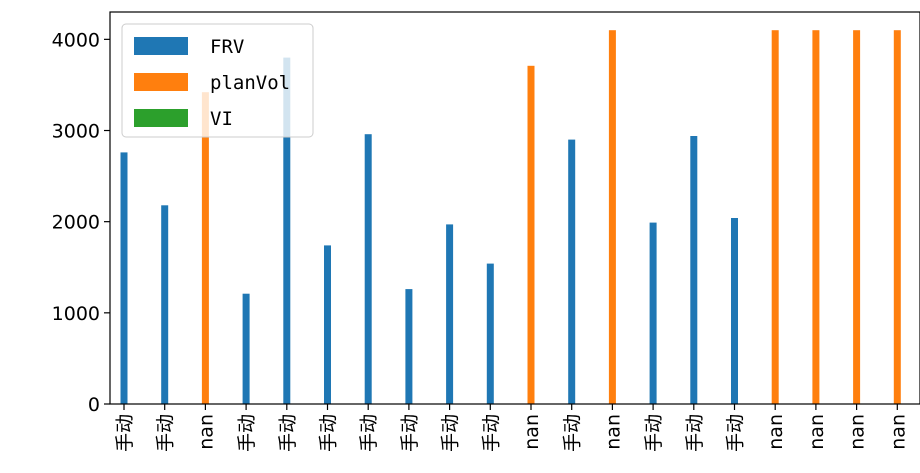 The image size is (920, 473). I want to click on y-tick-label: 3000, so click(76, 132).